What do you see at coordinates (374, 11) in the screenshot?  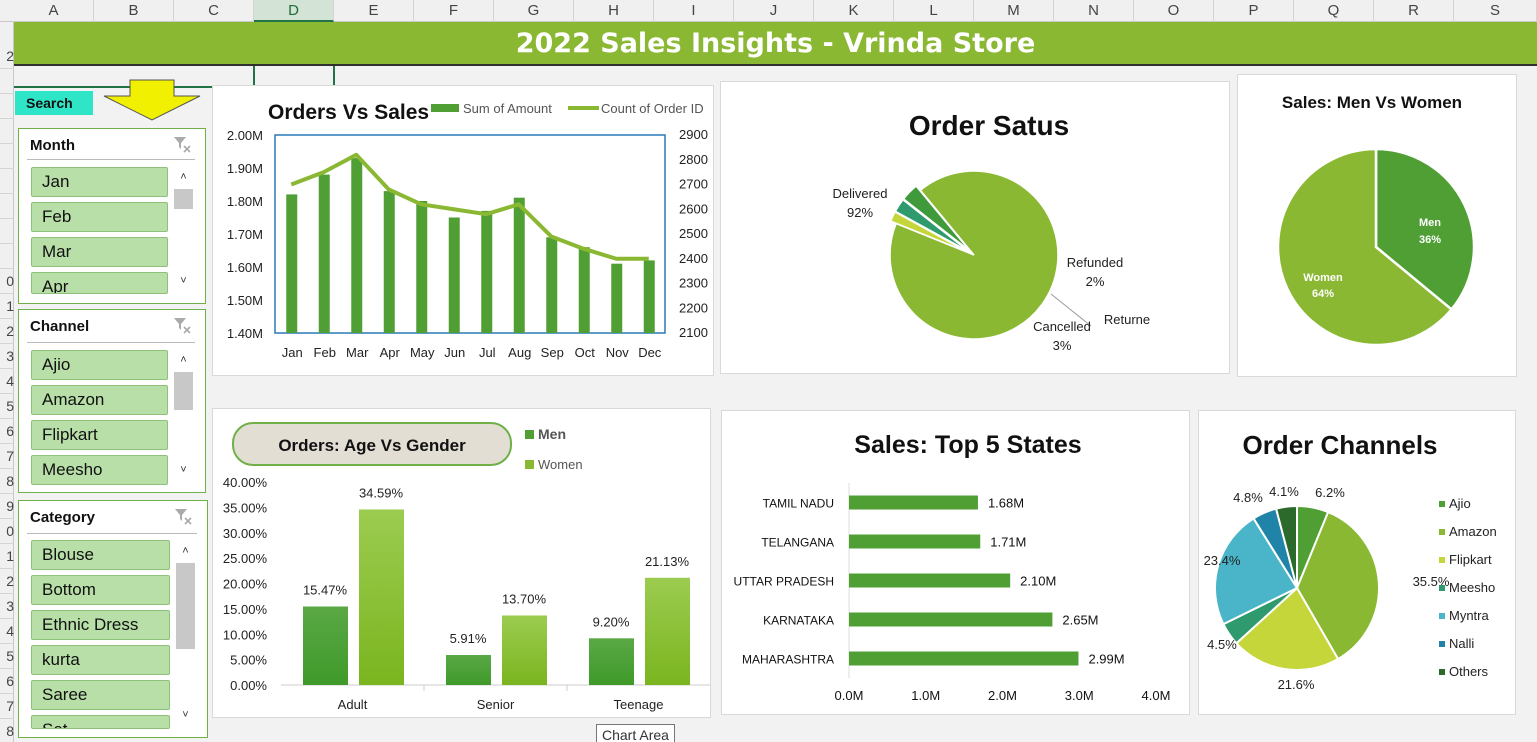 I see `column-header-e: E` at bounding box center [374, 11].